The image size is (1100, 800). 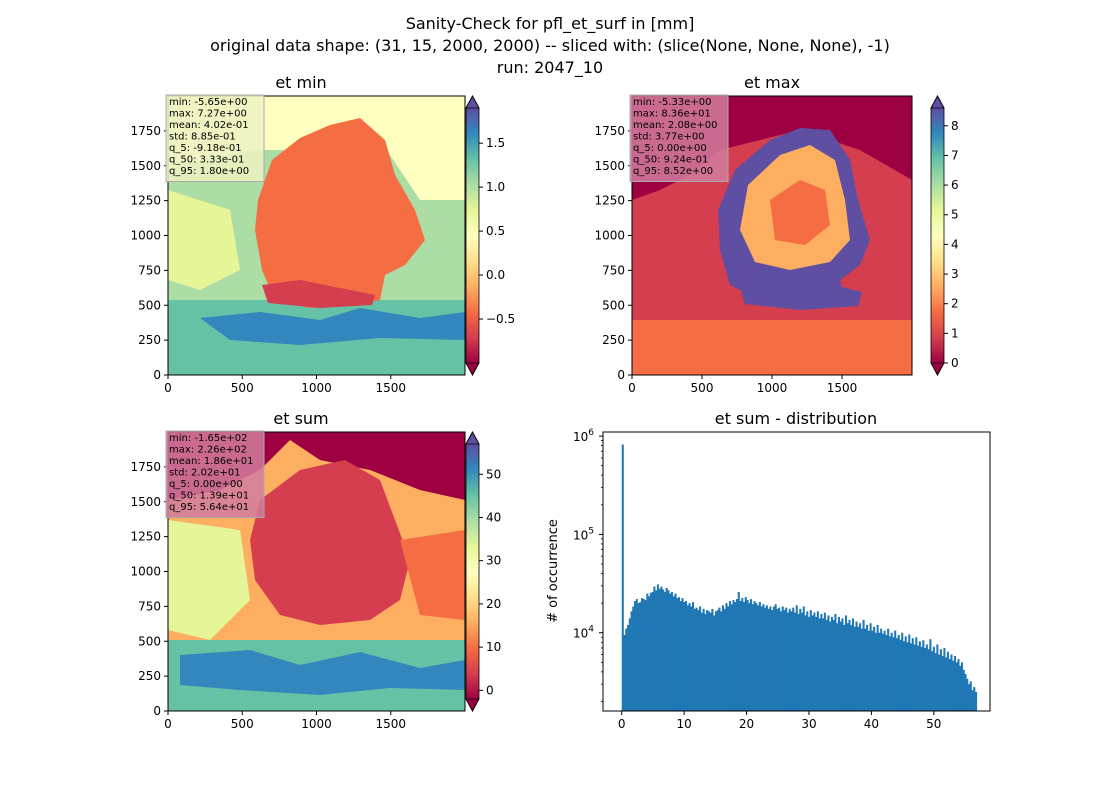 What do you see at coordinates (209, 125) in the screenshot?
I see `stats-line: mean: 4.02e-01` at bounding box center [209, 125].